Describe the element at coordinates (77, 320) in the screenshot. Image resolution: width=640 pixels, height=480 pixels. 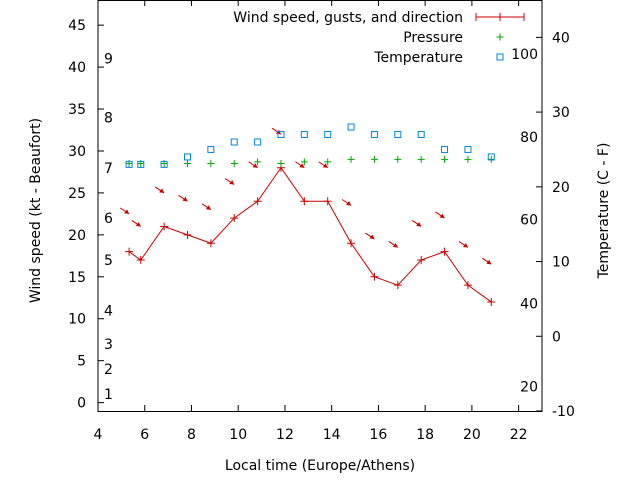
I see `y-left-tick-label: 10` at that location.